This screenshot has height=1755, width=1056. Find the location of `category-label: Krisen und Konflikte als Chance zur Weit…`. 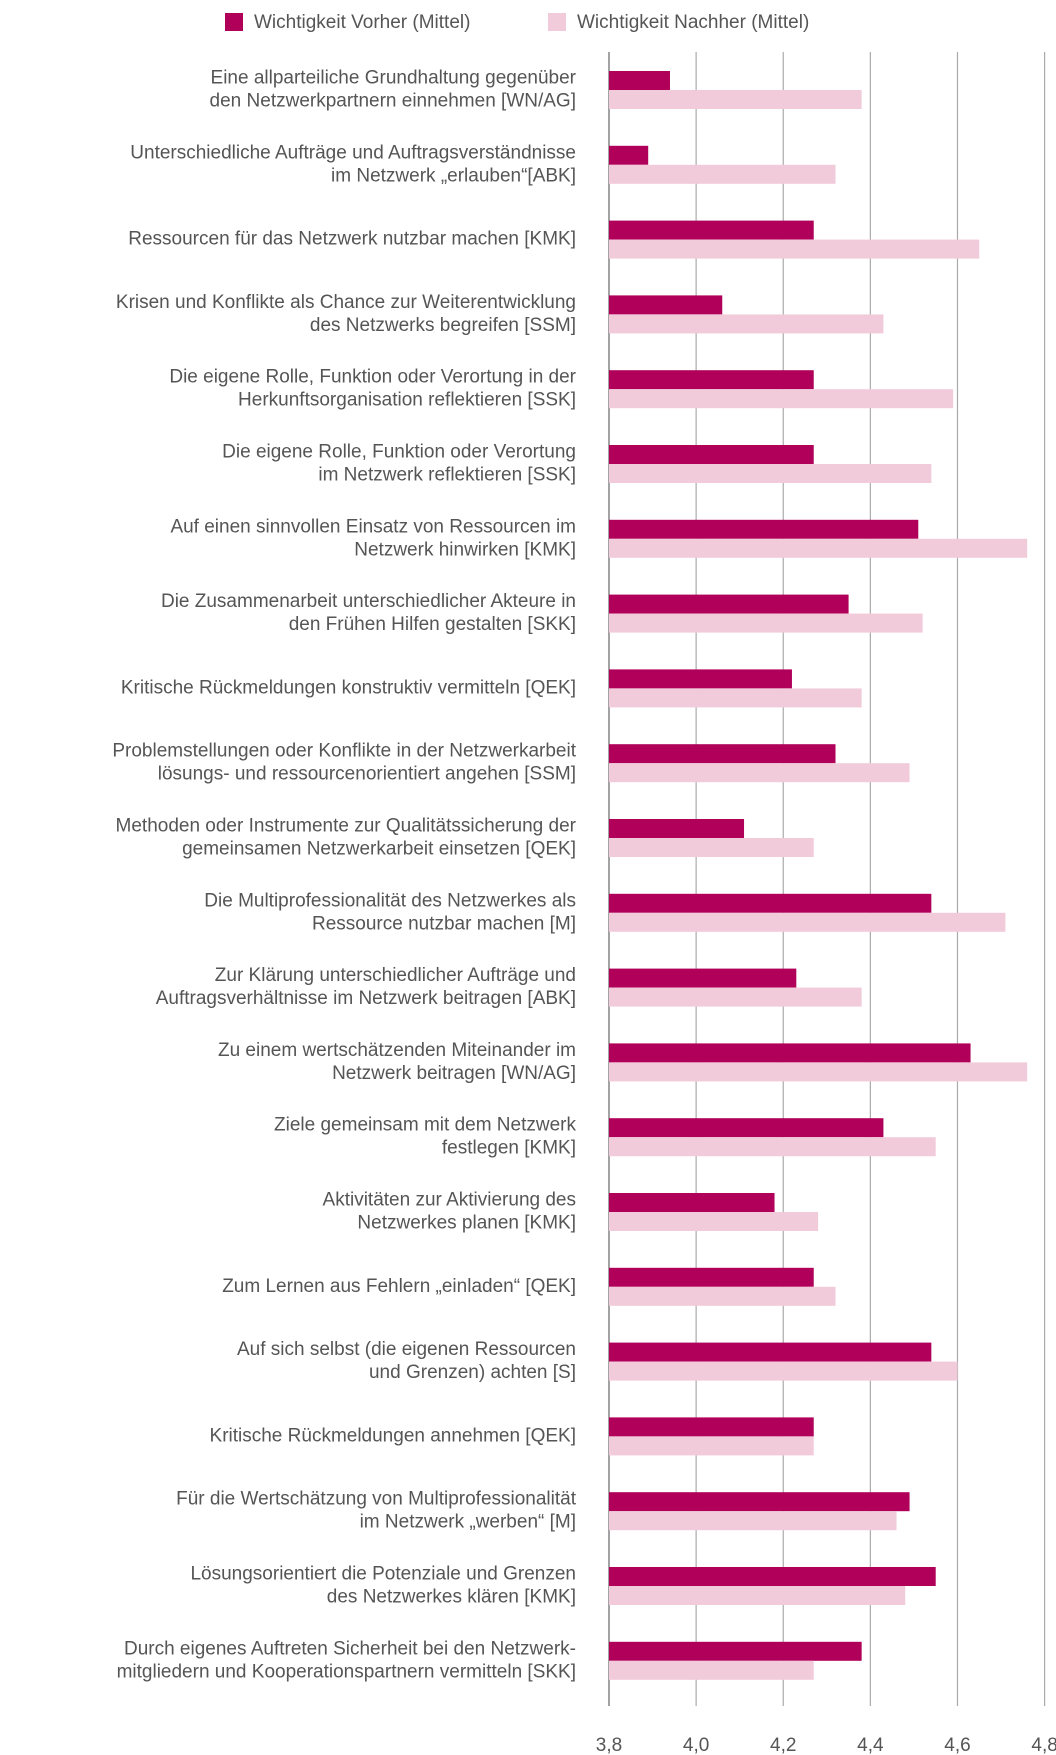

category-label: Krisen und Konflikte als Chance zur Weit… is located at coordinates (346, 314).